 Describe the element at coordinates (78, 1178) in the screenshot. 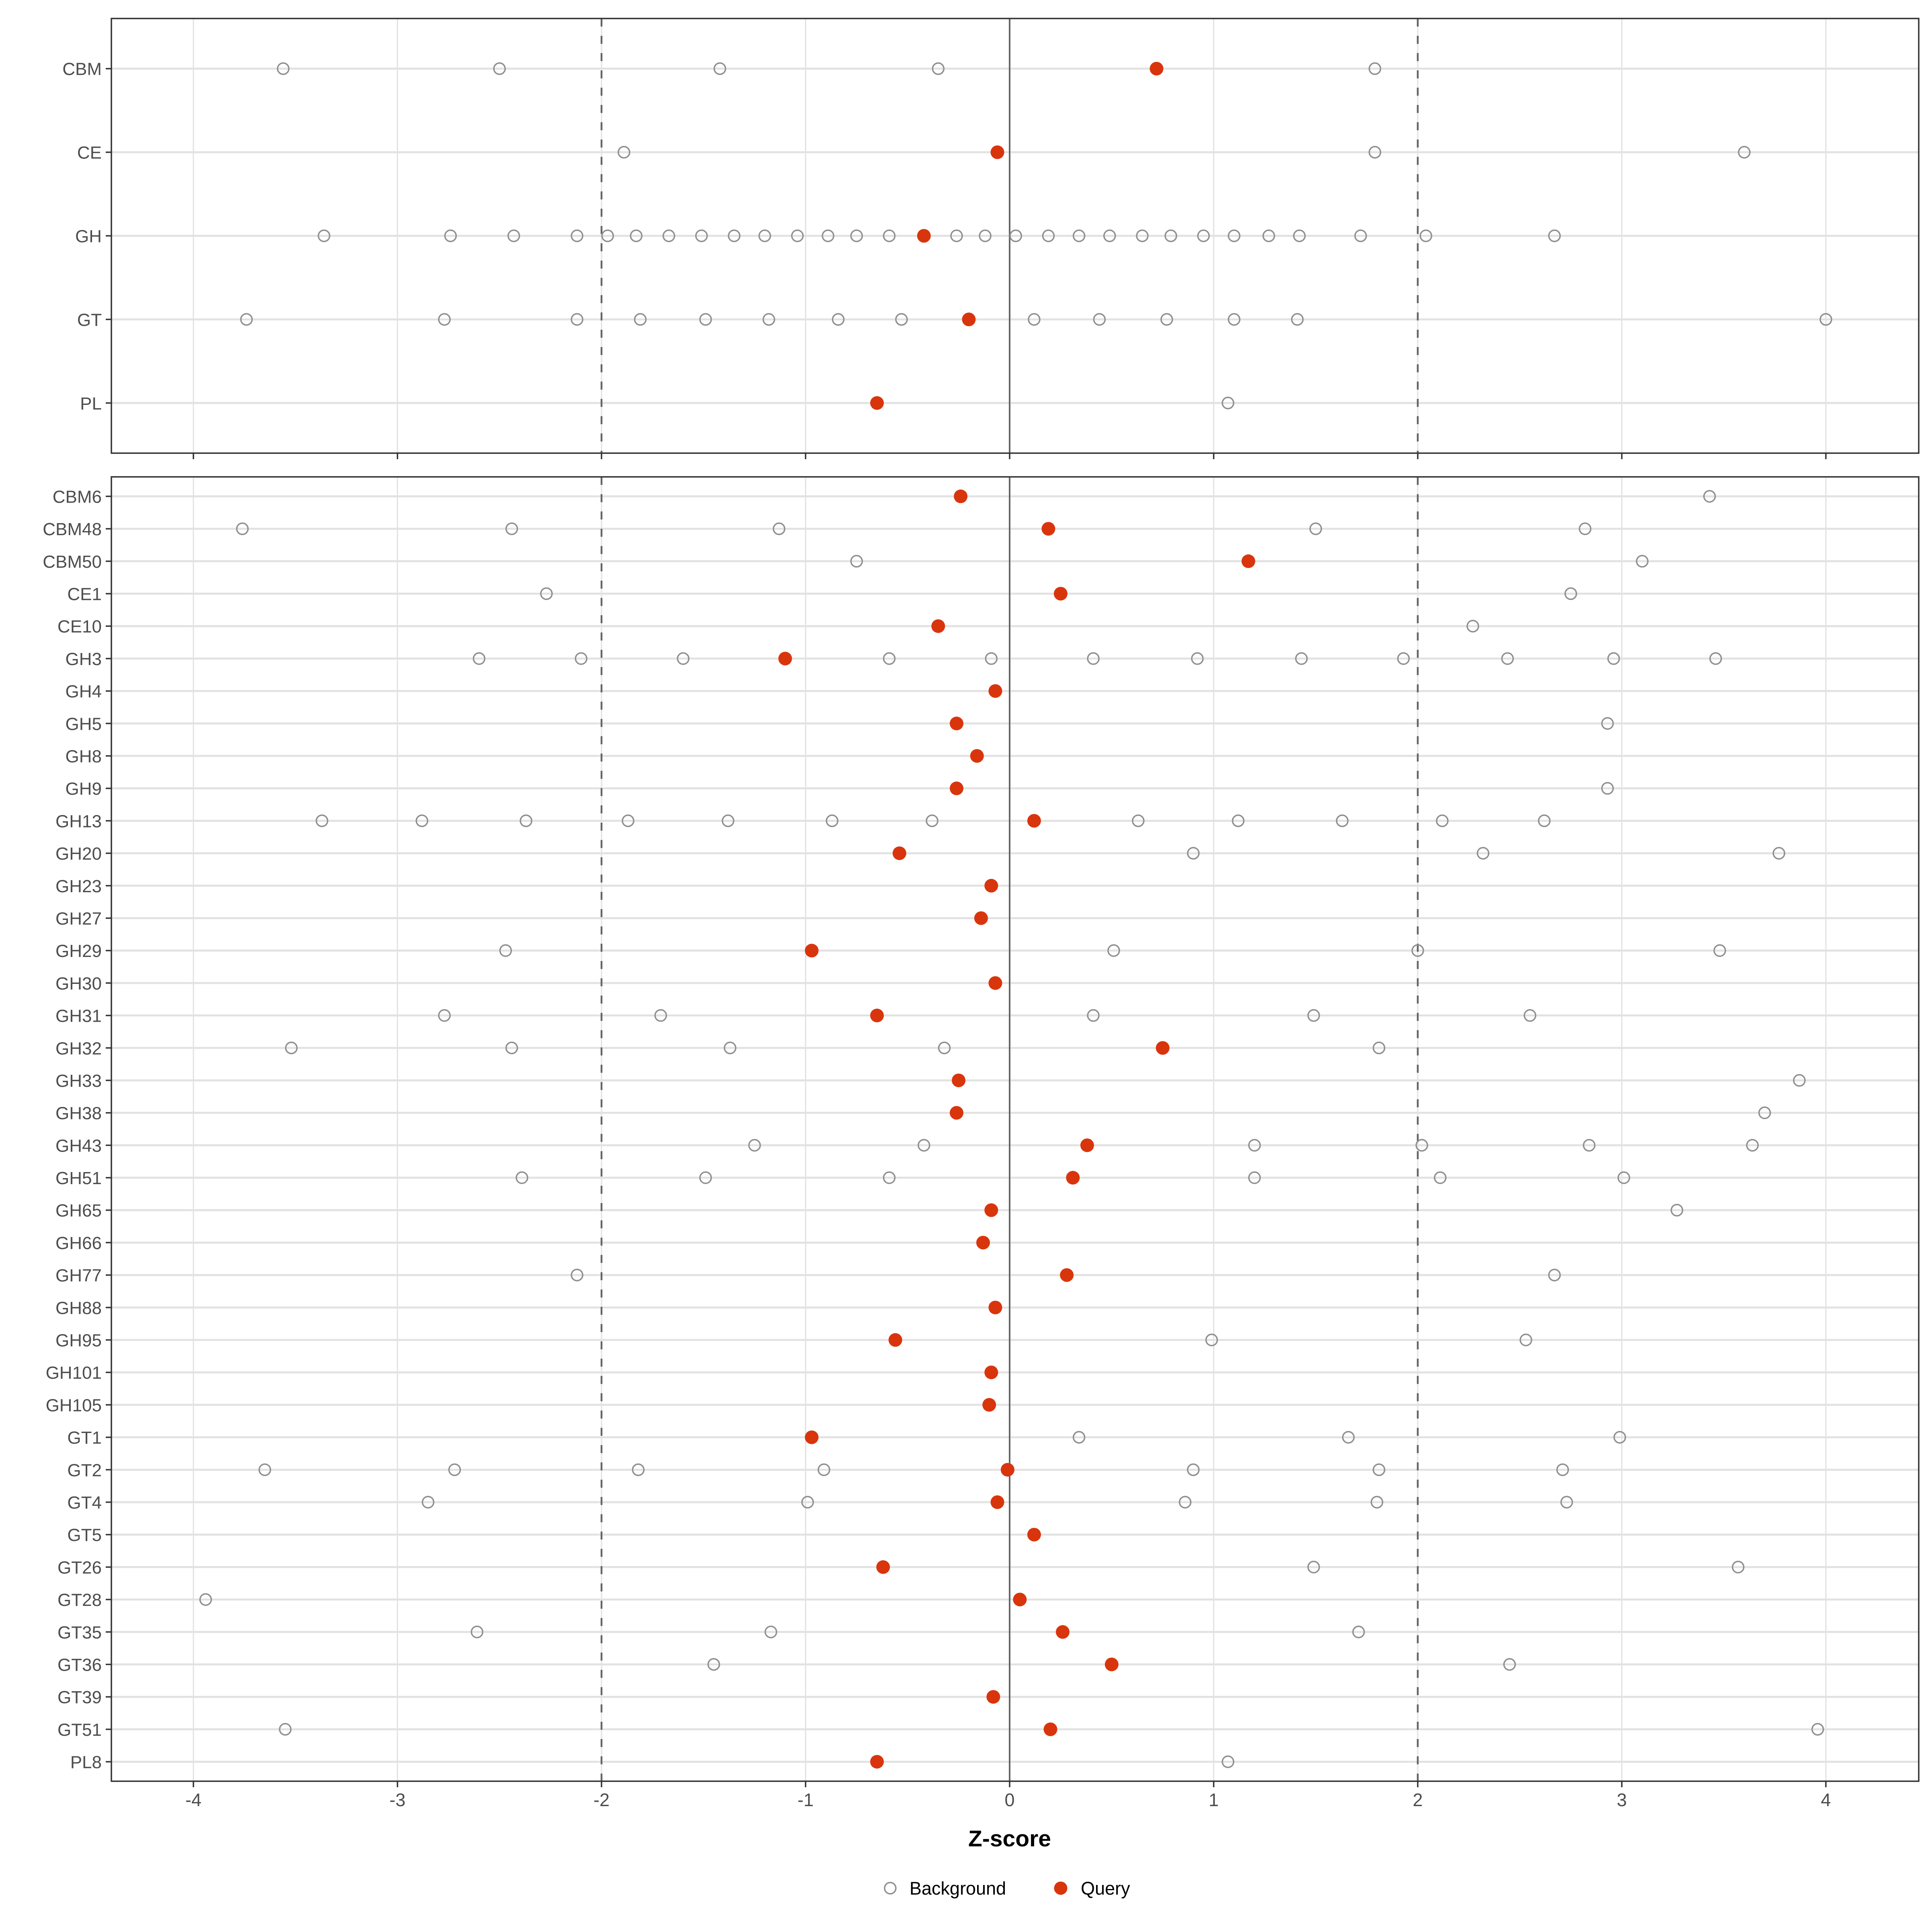

I see `row-label: GH51` at that location.